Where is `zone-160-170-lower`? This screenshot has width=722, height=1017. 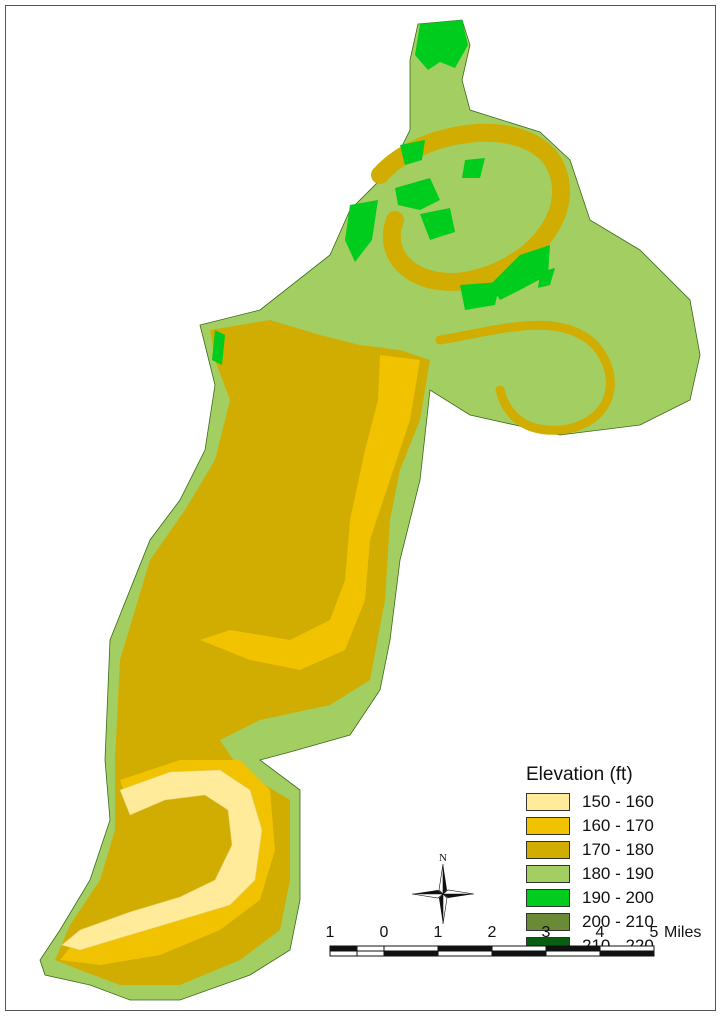
zone-160-170-lower is located at coordinates (167, 862).